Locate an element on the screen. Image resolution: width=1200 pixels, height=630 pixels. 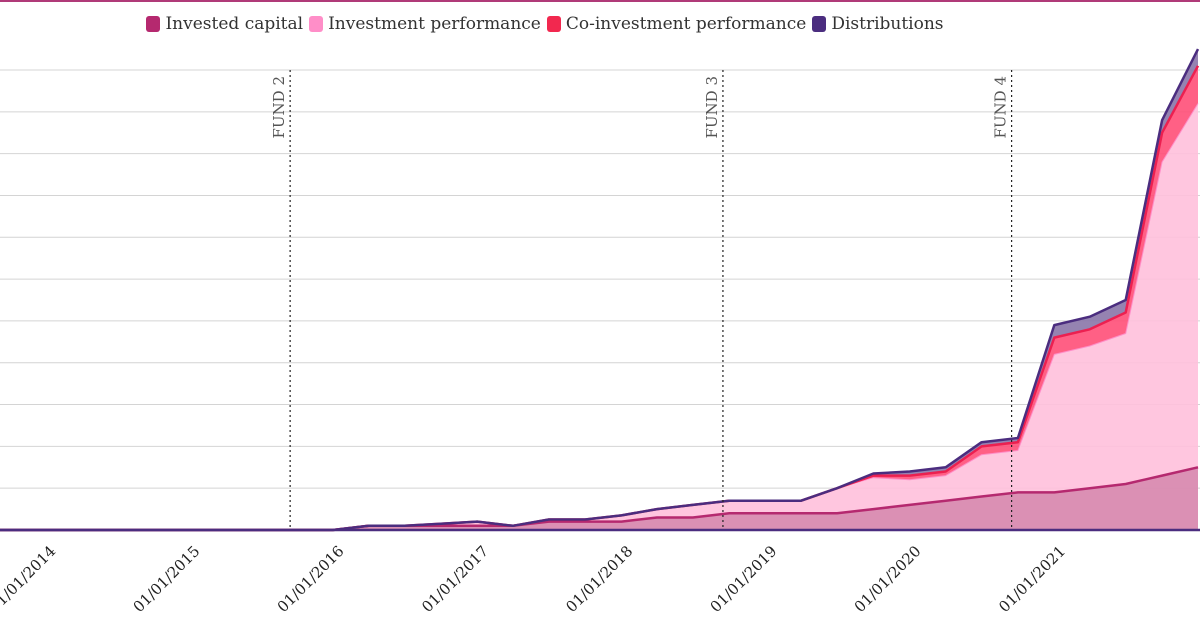
x-tick-label-2: 01/01/2015 is located at coordinates (167, 579).